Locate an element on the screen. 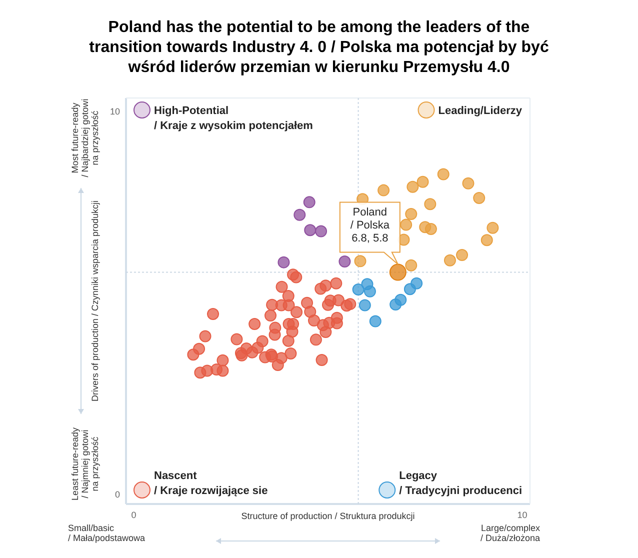  text: Most future-ready / Najbardziej gotowi na przyszłość is located at coordinates (85, 138).